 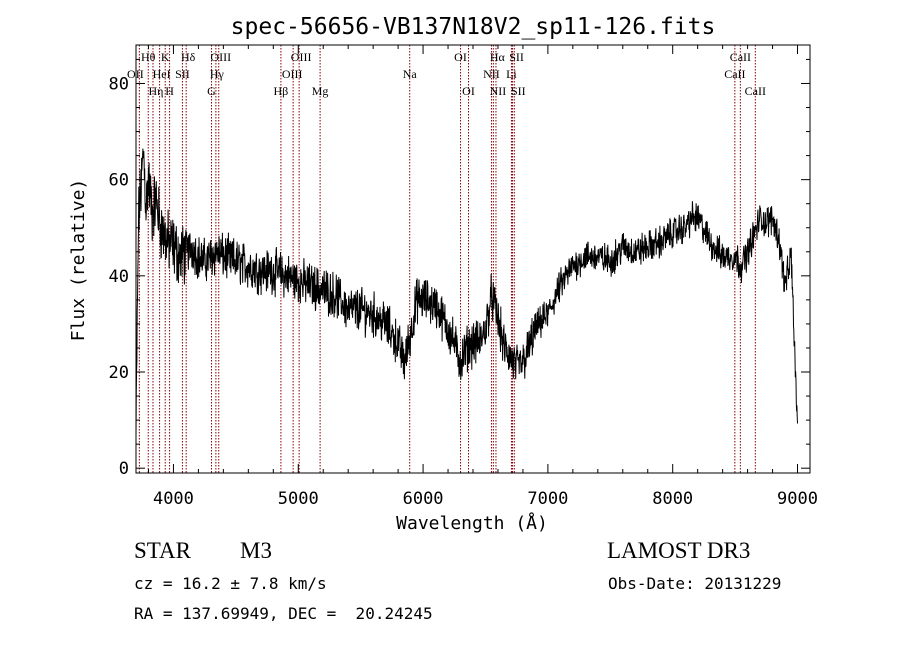 What do you see at coordinates (283, 613) in the screenshot?
I see `coordinates-readout: RA = 137.69949, DEC = 20.24245` at bounding box center [283, 613].